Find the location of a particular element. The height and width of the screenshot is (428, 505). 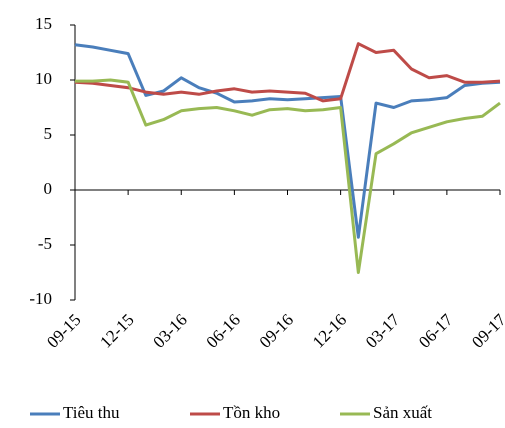

legend-label: Tồn kho is located at coordinates (251, 412).